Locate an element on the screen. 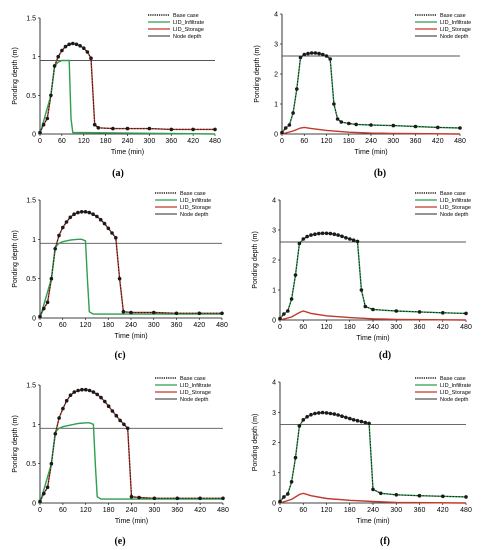 The height and width of the screenshot is (550, 501). y-tick-label: 4 is located at coordinates (274, 201).